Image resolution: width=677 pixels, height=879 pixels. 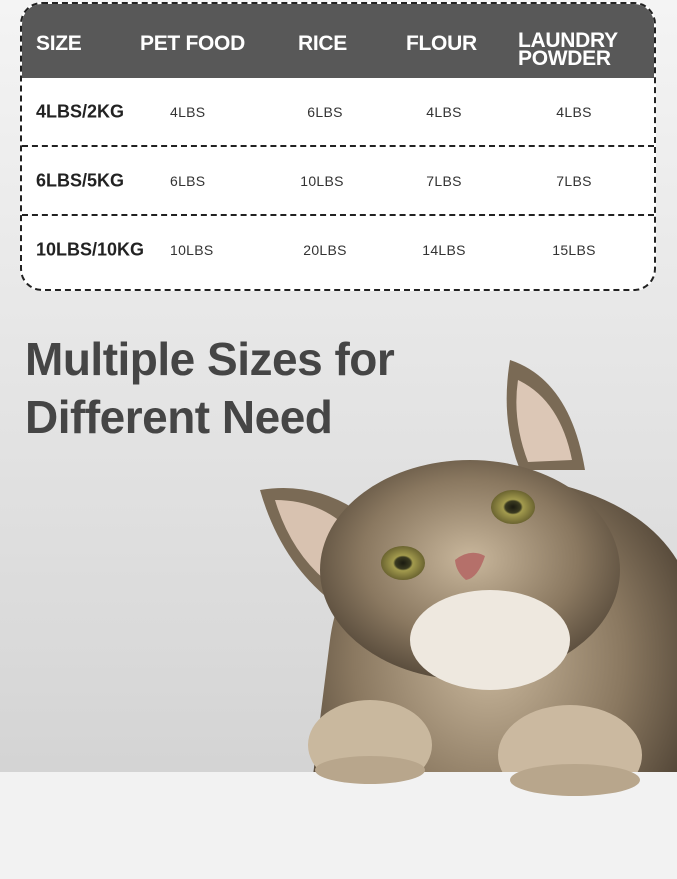 What do you see at coordinates (188, 181) in the screenshot?
I see `pet-food-cell: 6LBS` at bounding box center [188, 181].